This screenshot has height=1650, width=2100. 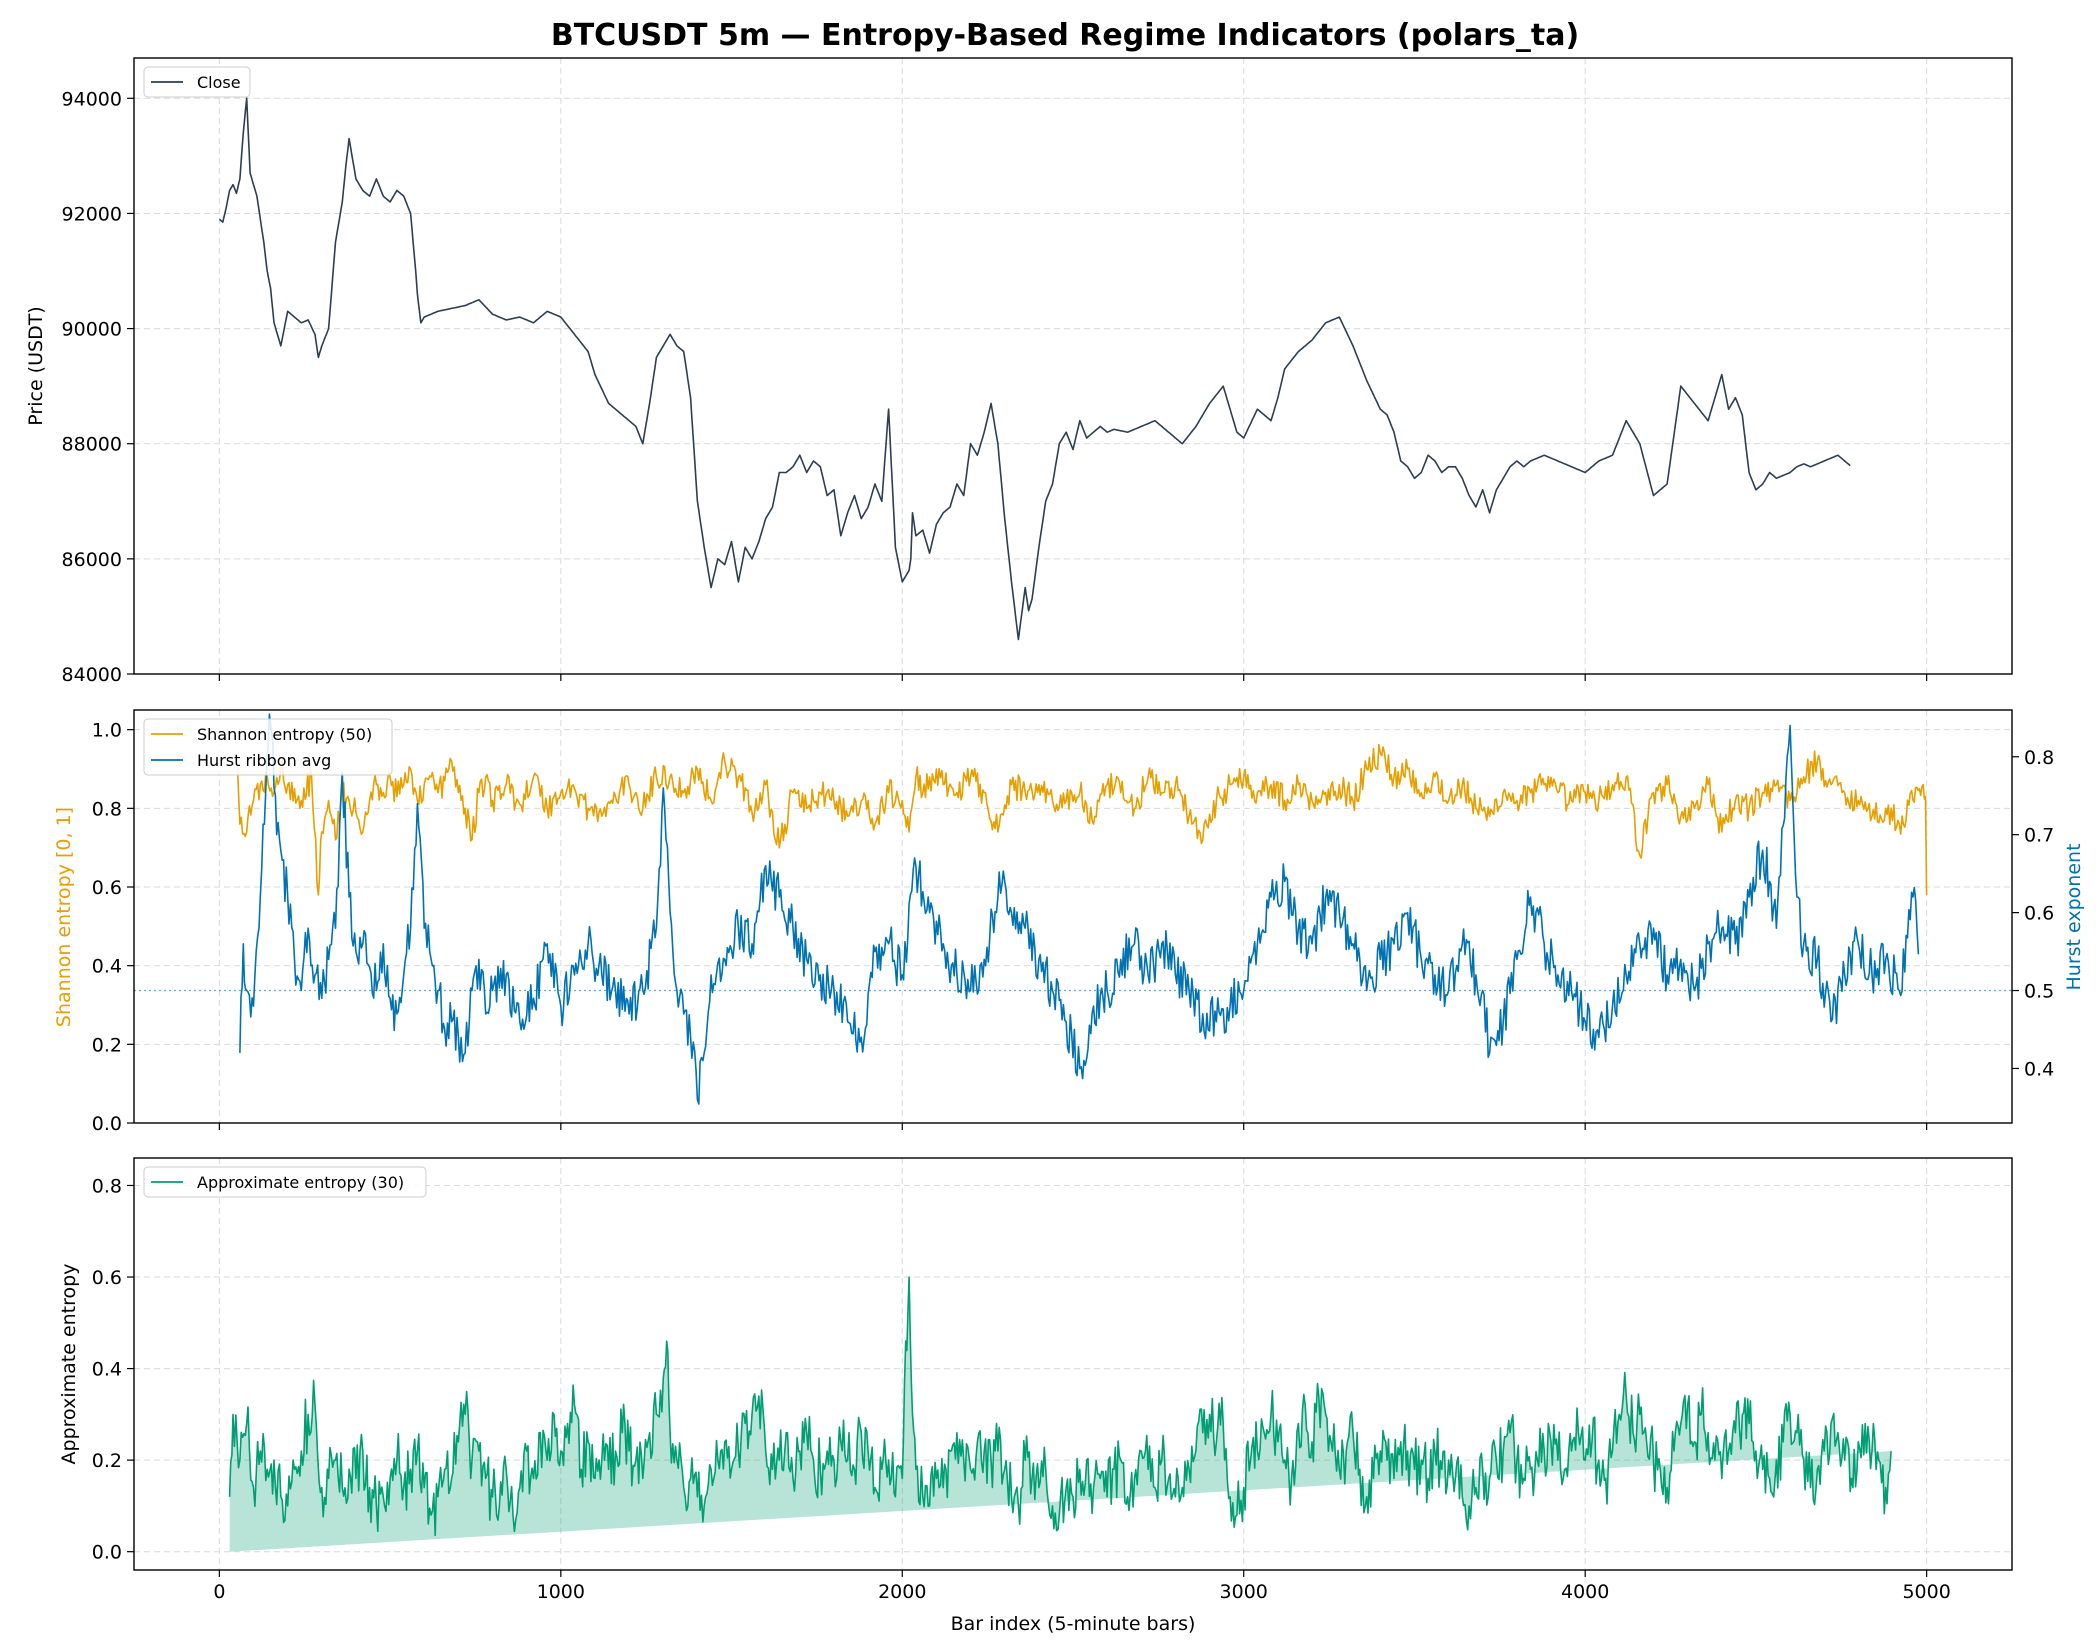 What do you see at coordinates (92, 675) in the screenshot?
I see `price-ytick-label-84000: 84000` at bounding box center [92, 675].